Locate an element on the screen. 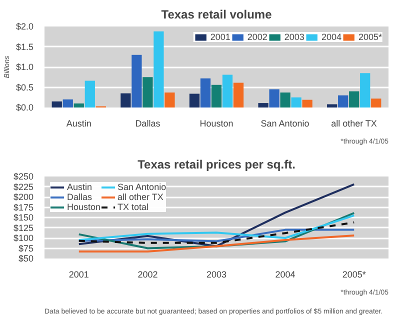 The width and height of the screenshot is (400, 320). y-tick-label: $50 is located at coordinates (26, 259).